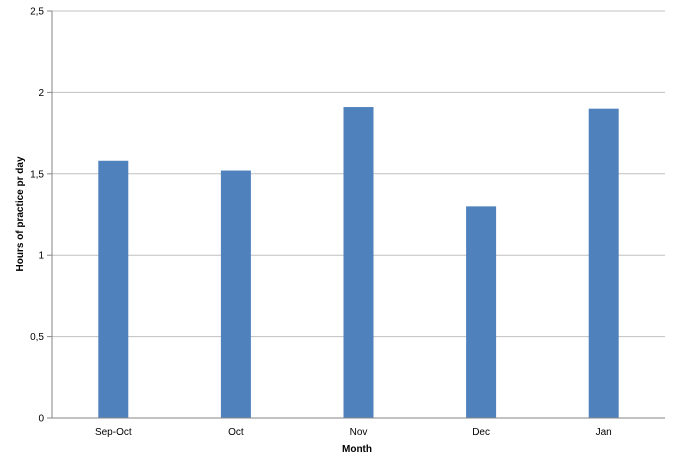 This screenshot has height=472, width=674. Describe the element at coordinates (603, 263) in the screenshot. I see `bar-jan` at that location.